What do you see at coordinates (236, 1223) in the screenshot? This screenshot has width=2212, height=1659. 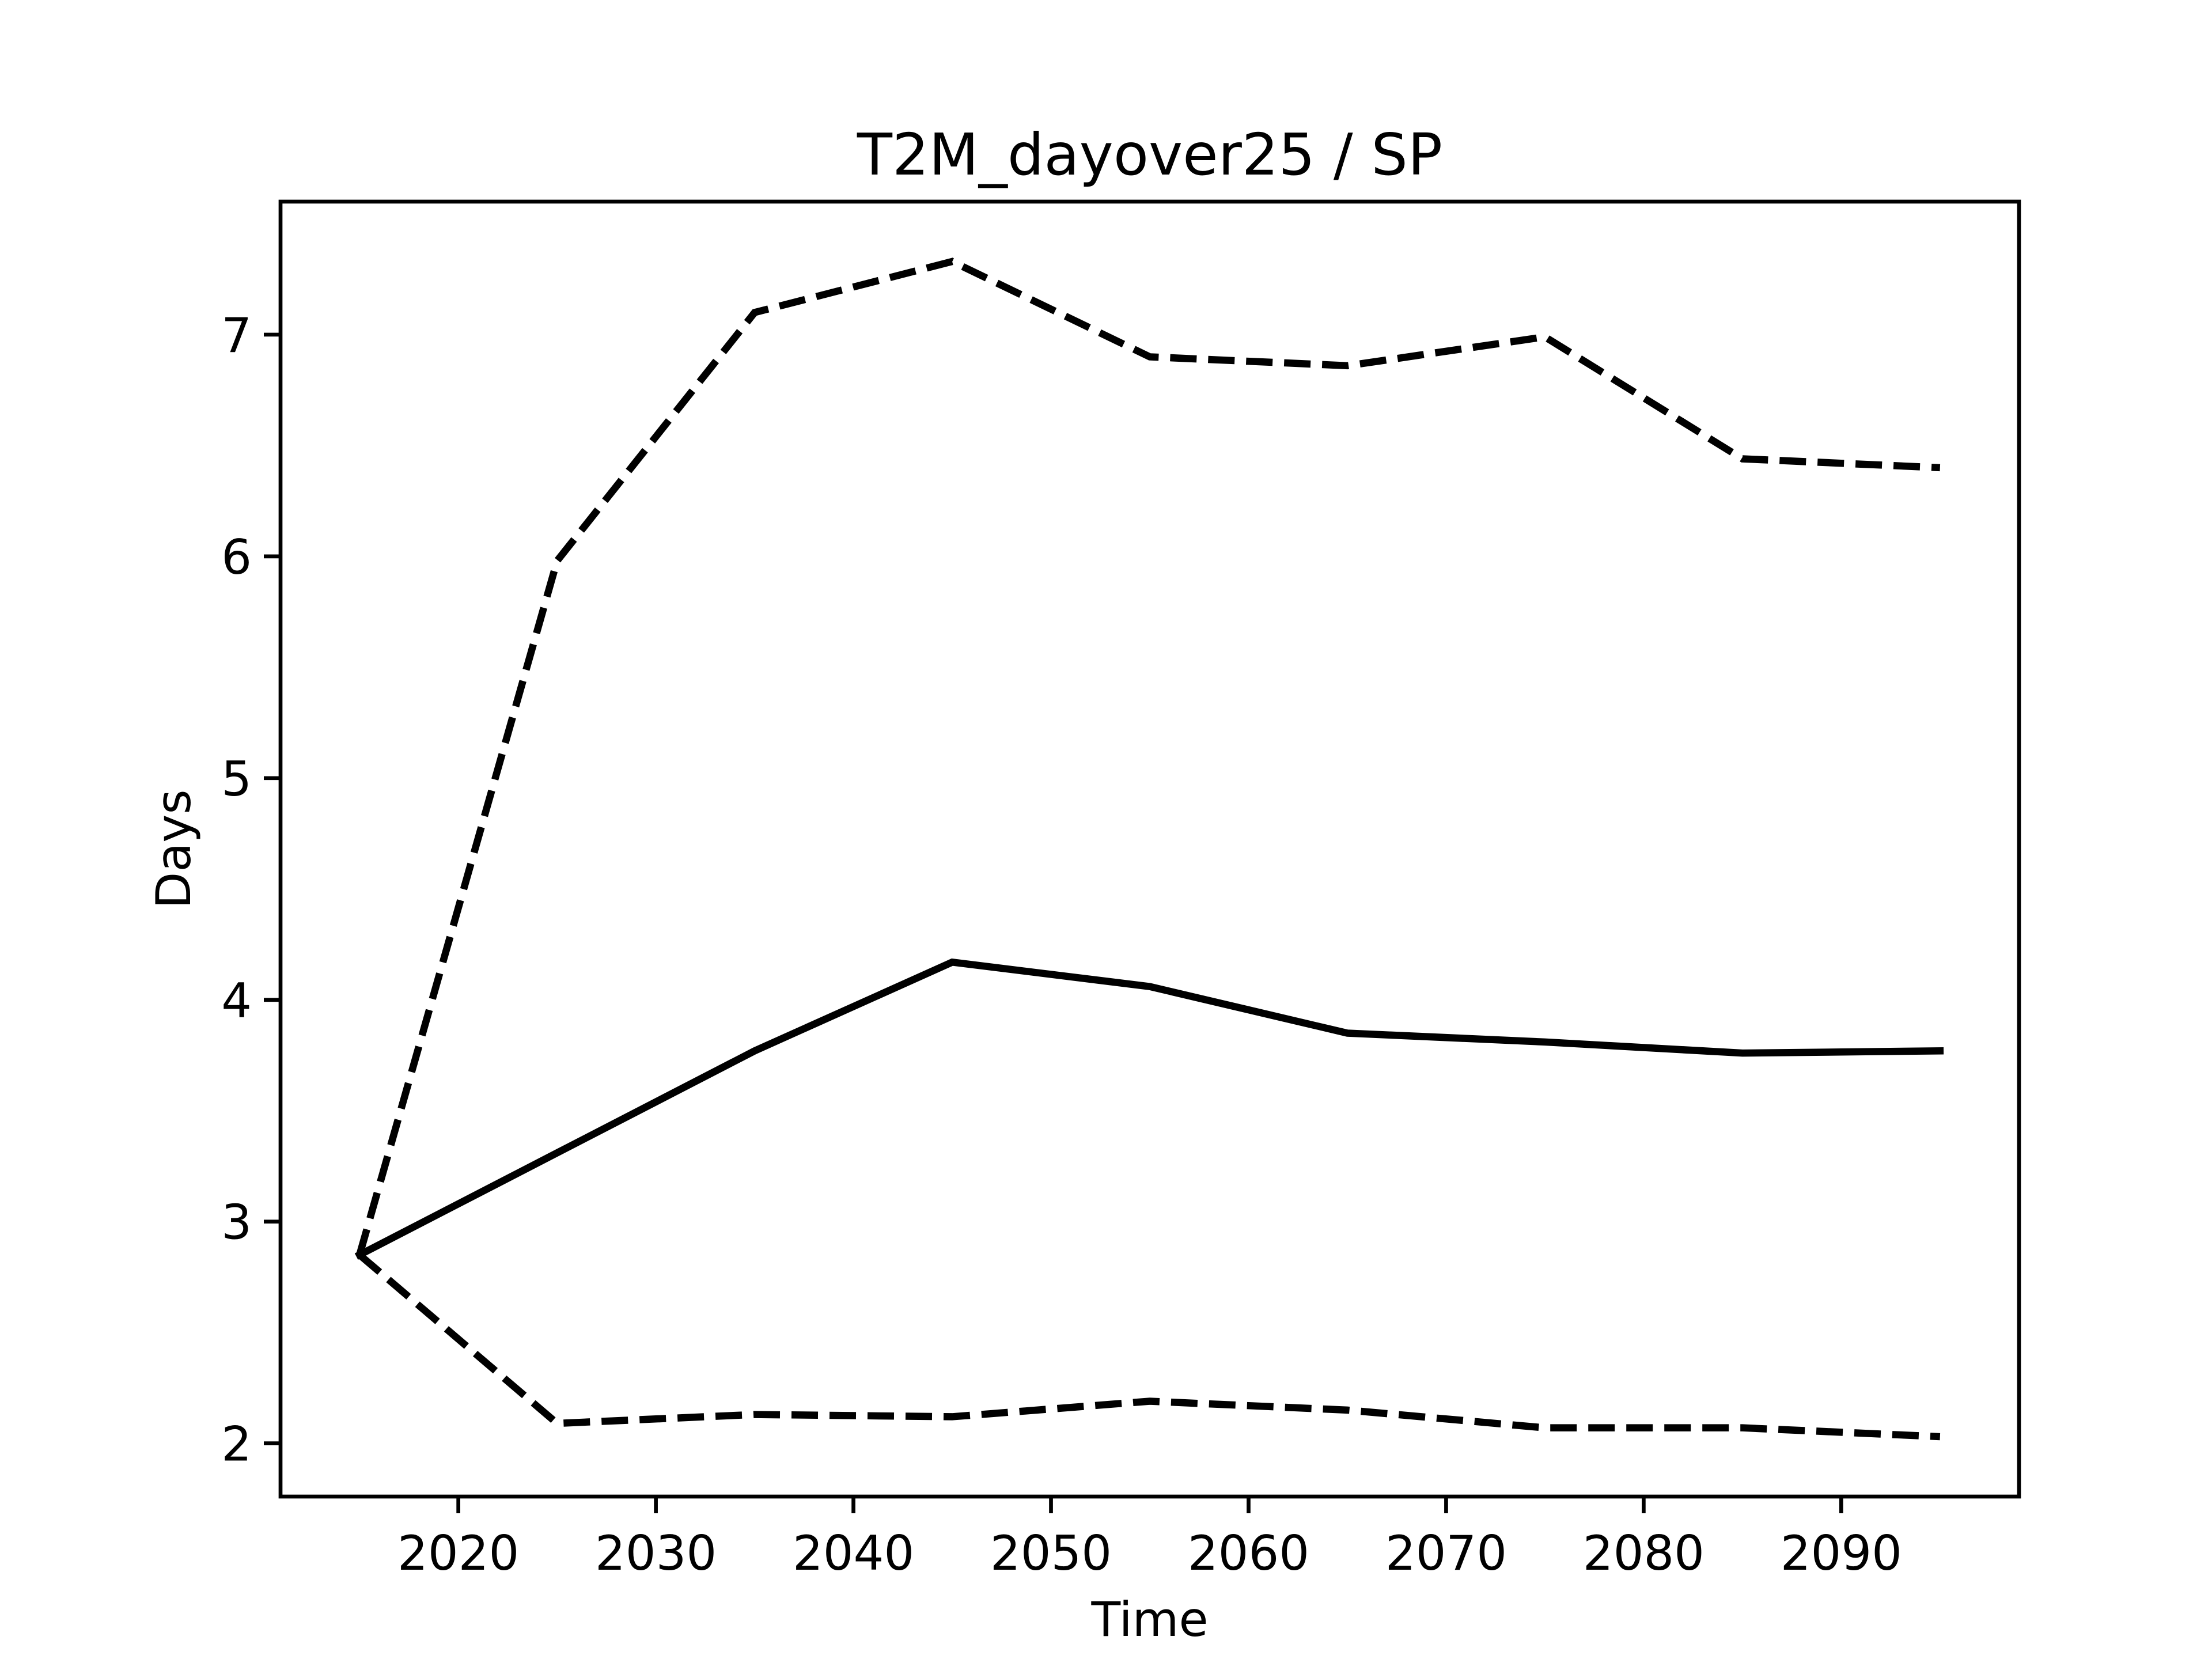 I see `y-tick-label: 3` at bounding box center [236, 1223].